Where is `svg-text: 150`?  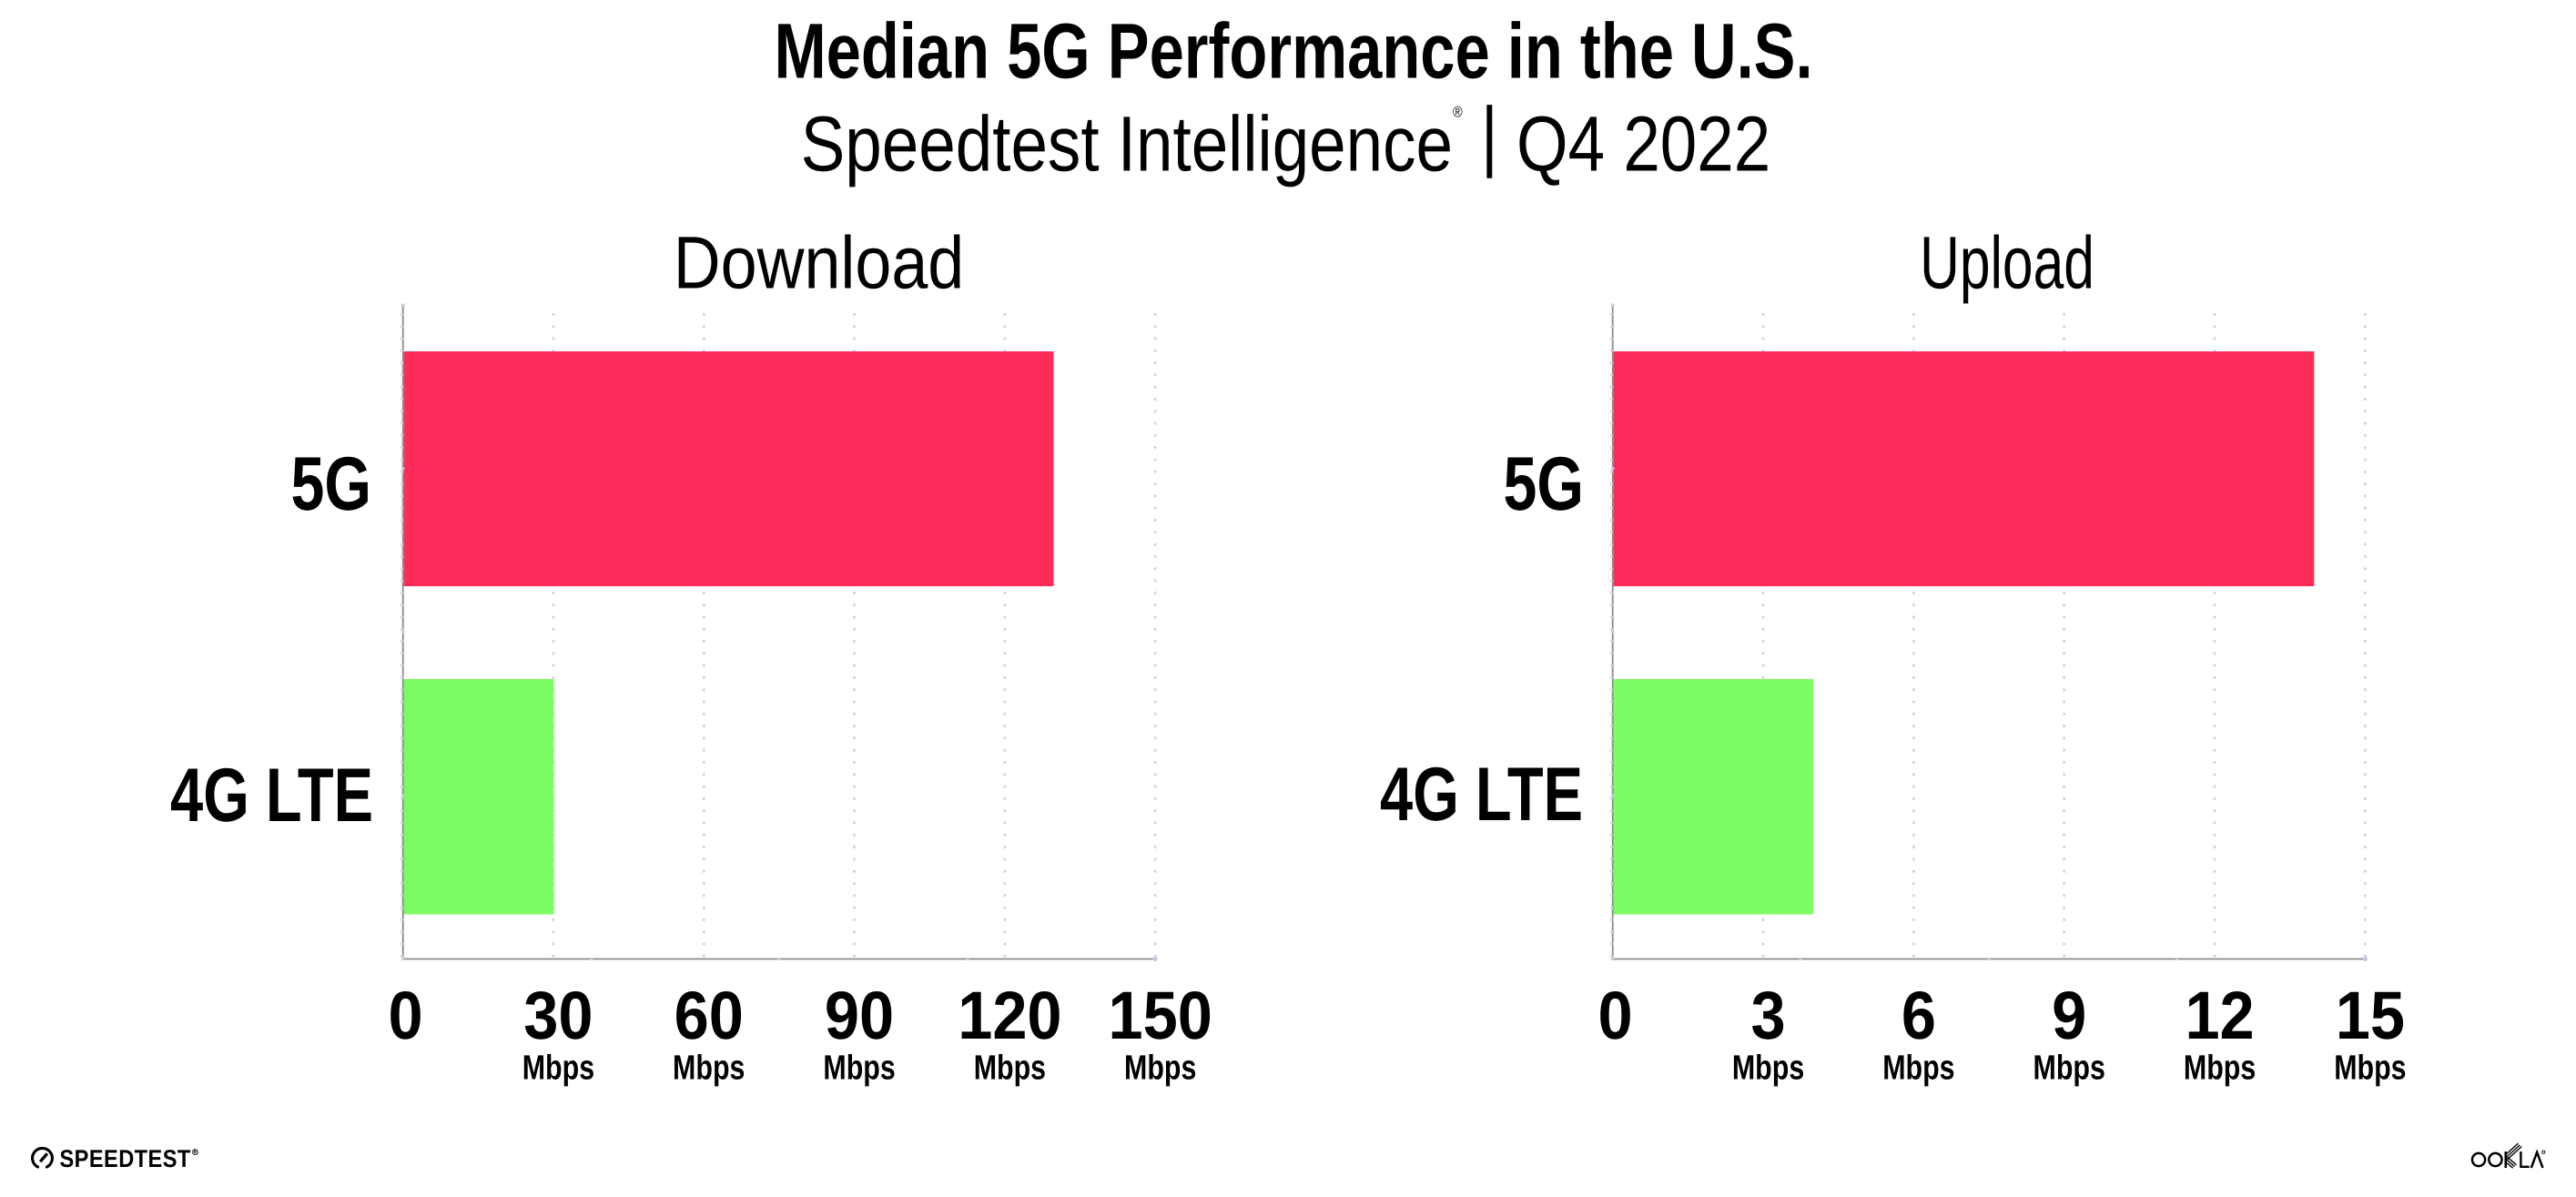 svg-text: 150 is located at coordinates (1160, 1015).